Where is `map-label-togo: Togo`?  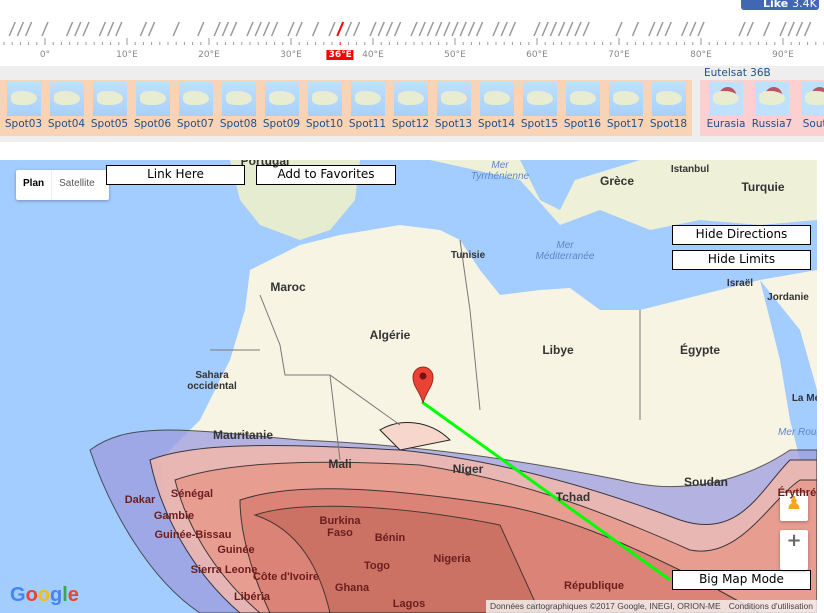
map-label-togo: Togo is located at coordinates (377, 566).